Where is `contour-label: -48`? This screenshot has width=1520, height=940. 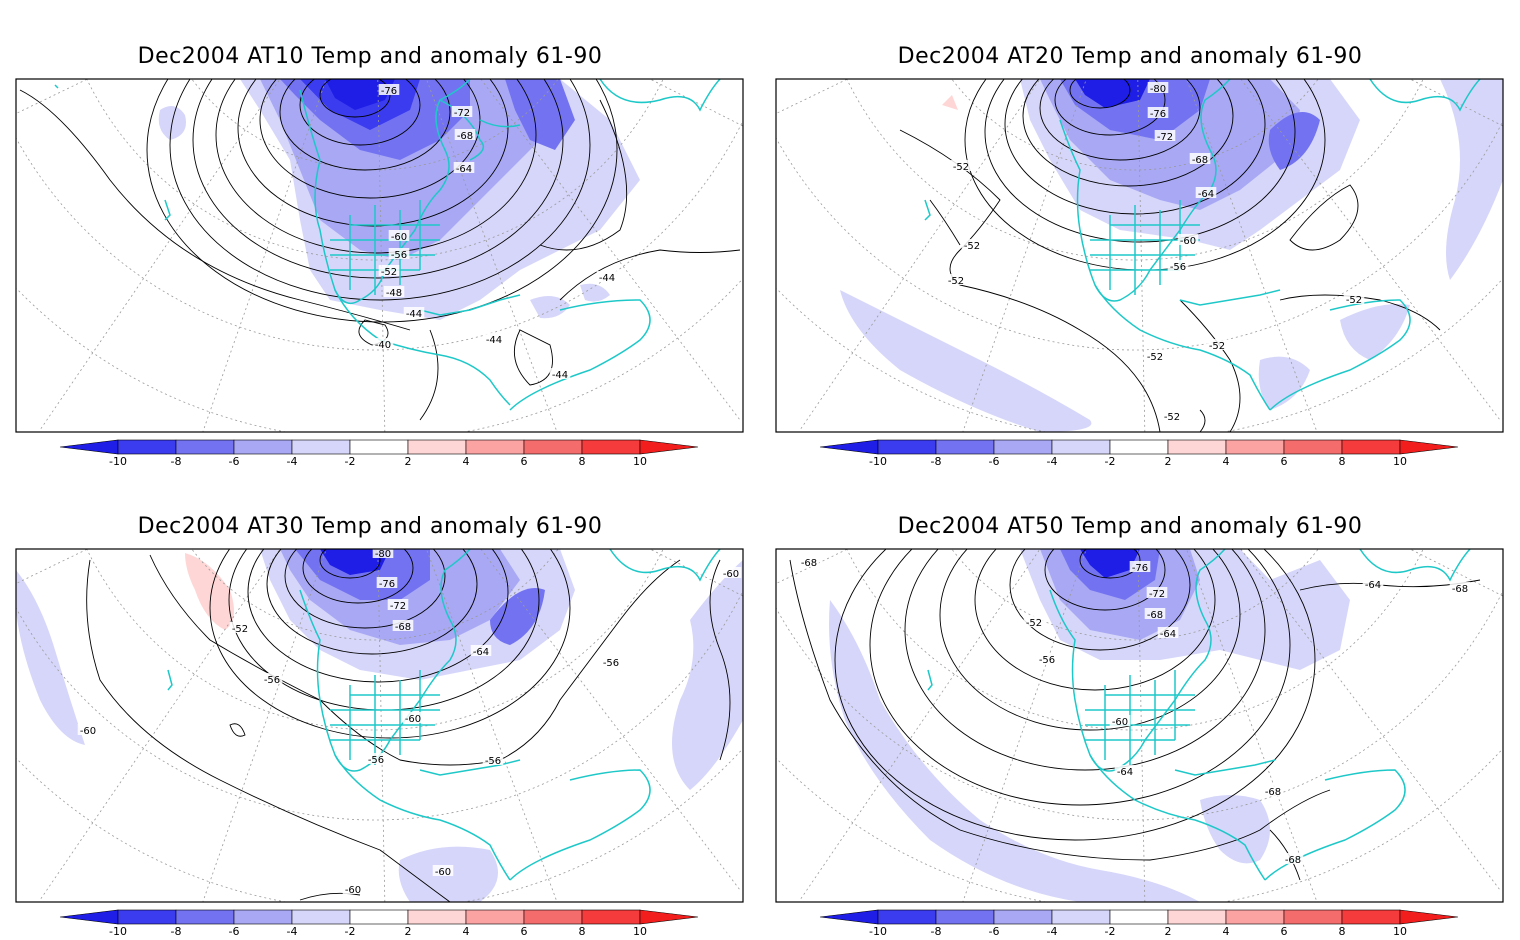 contour-label: -48 is located at coordinates (394, 293).